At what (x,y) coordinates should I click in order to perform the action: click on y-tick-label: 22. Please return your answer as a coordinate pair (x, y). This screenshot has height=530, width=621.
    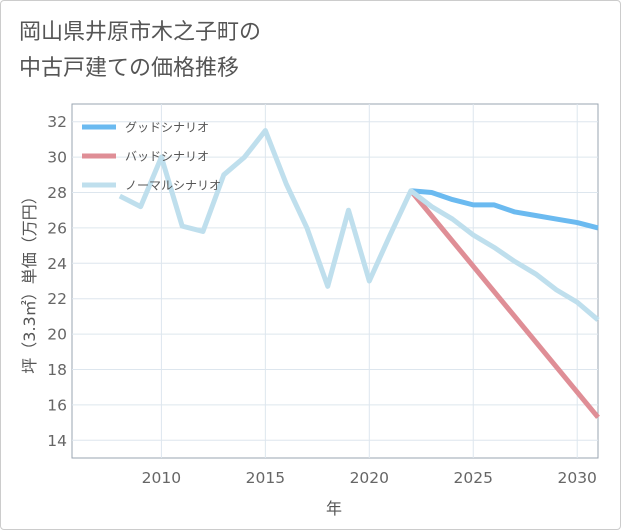
    Looking at the image, I should click on (57, 299).